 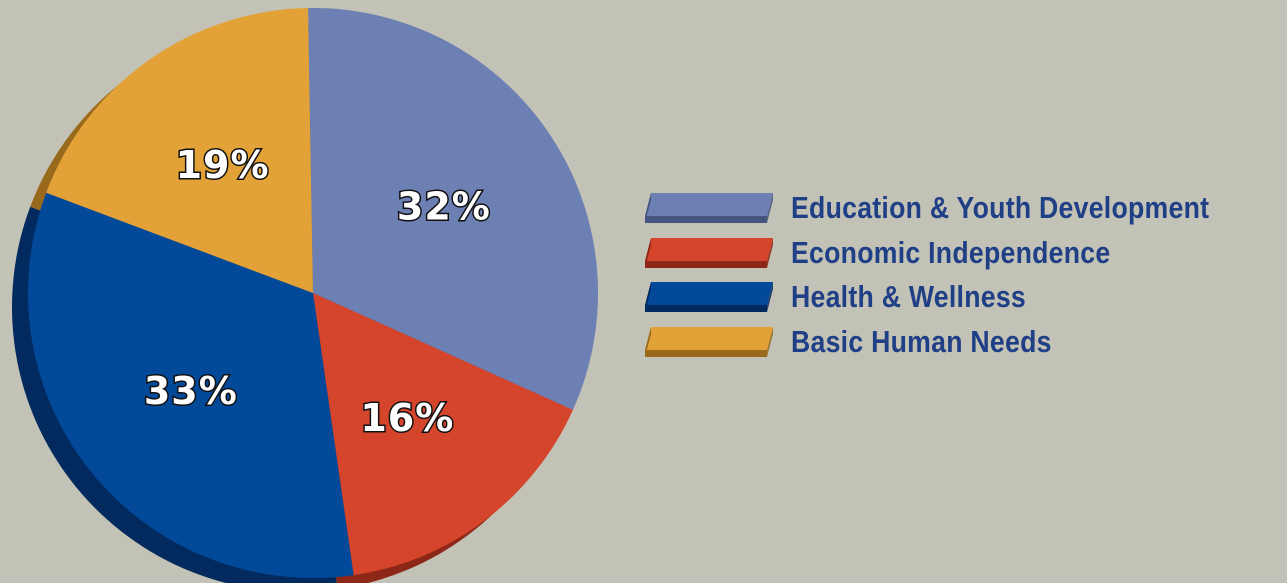 What do you see at coordinates (191, 391) in the screenshot?
I see `slice-percent-label: 33%` at bounding box center [191, 391].